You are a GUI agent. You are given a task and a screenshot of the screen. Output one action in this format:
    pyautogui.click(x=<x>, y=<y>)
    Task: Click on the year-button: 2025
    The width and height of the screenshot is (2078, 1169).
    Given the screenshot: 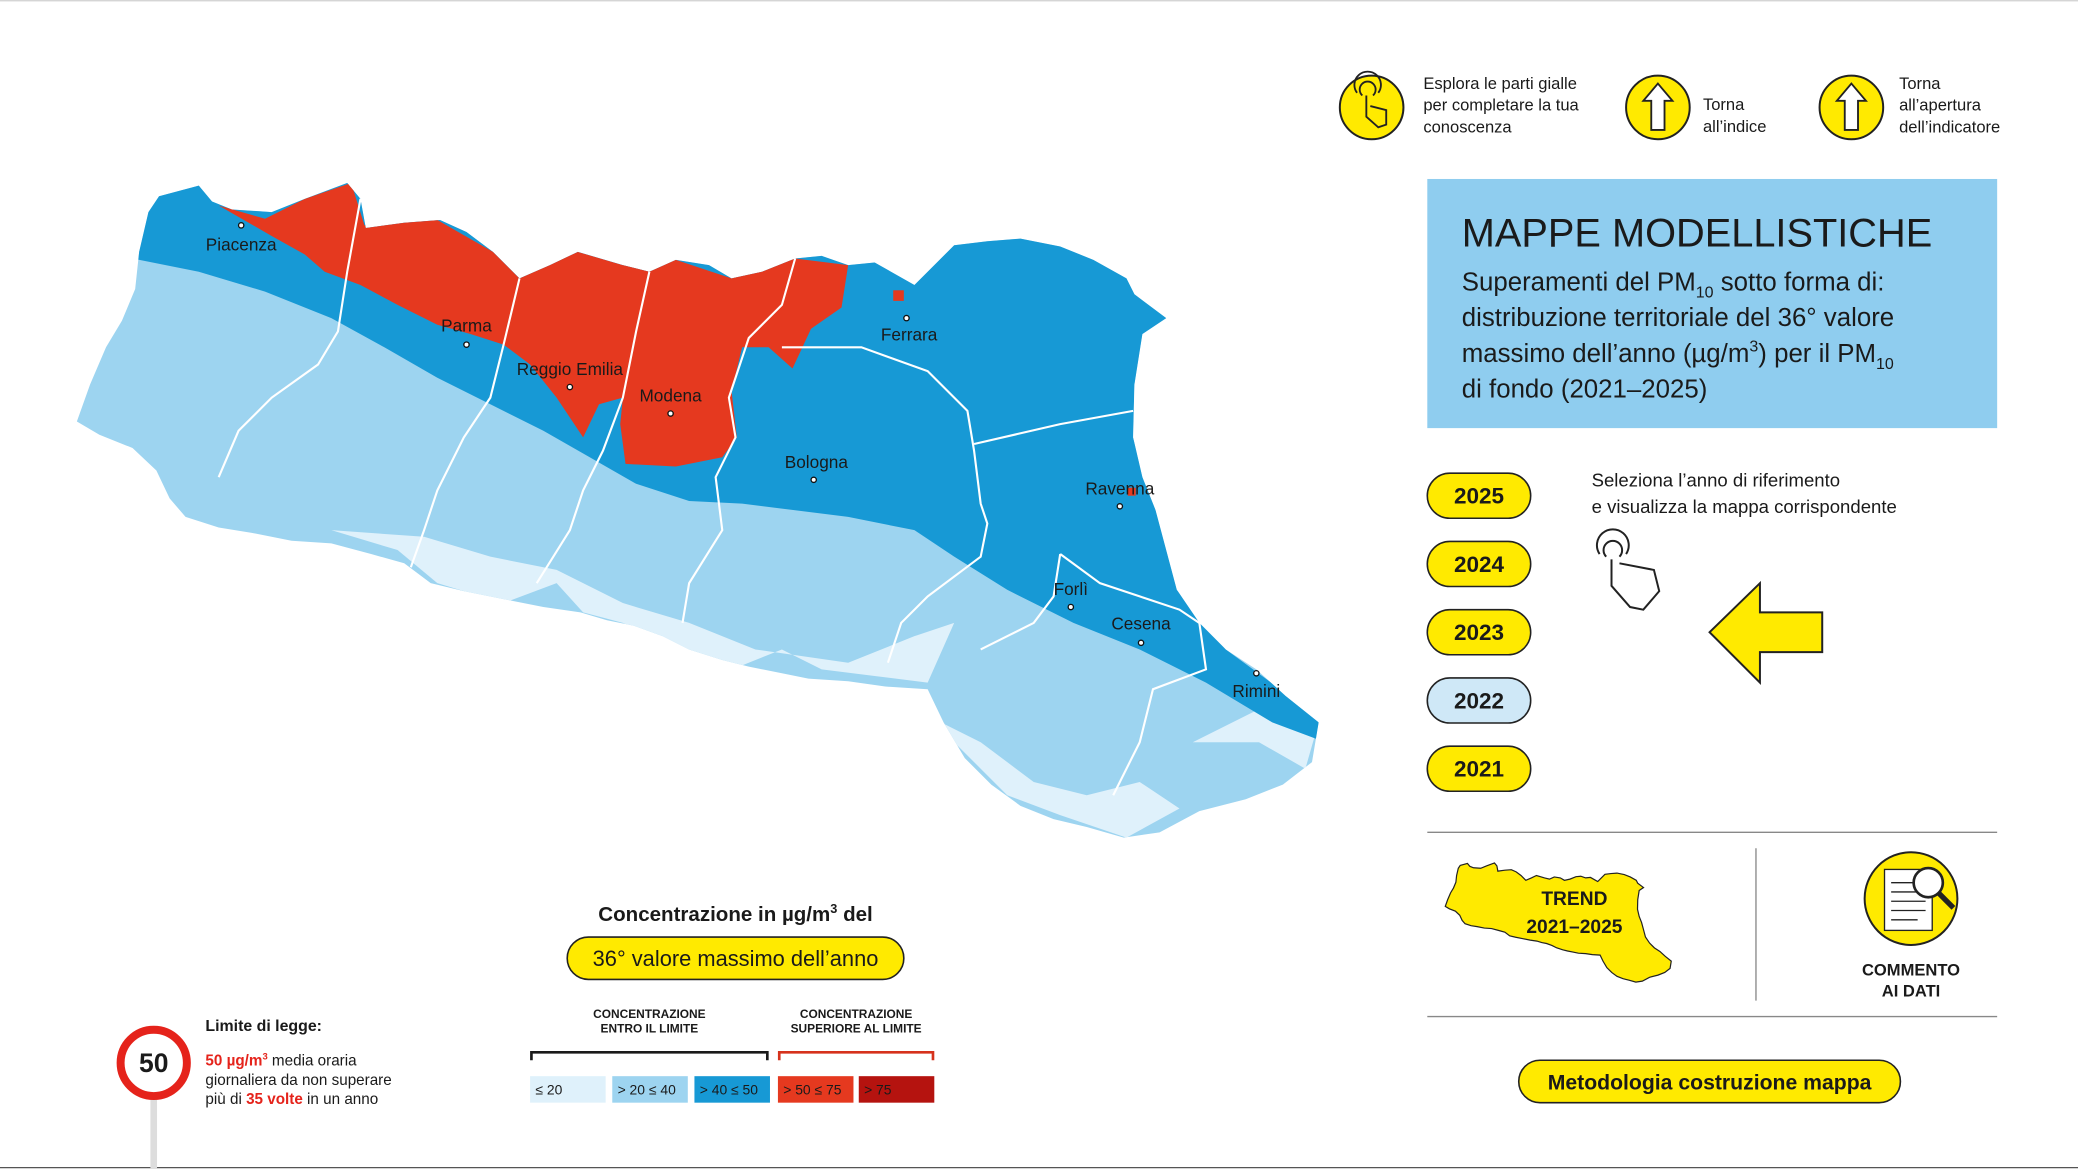 What is the action you would take?
    pyautogui.click(x=1479, y=496)
    